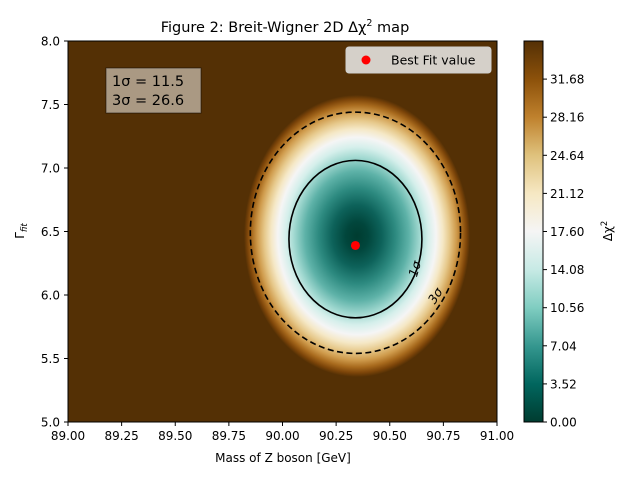 The height and width of the screenshot is (480, 640). I want to click on x-axis-label: Mass of Z boson [GeV], so click(283, 458).